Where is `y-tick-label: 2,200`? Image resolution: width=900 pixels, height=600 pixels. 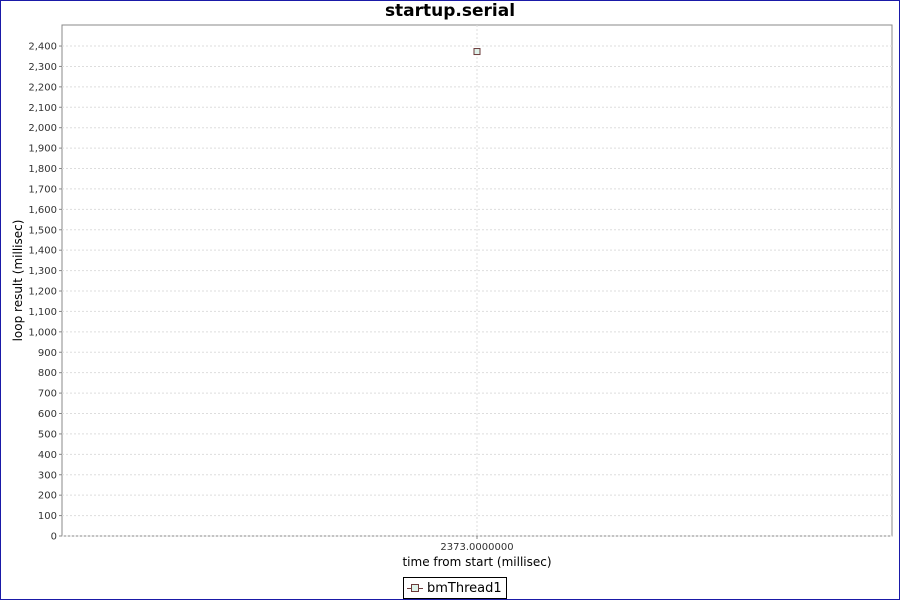
y-tick-label: 2,200 is located at coordinates (42, 87).